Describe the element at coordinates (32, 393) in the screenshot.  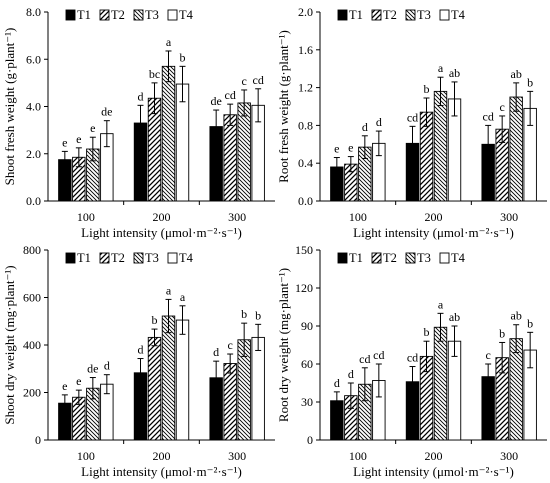
I see `y-tick-label: 200` at that location.